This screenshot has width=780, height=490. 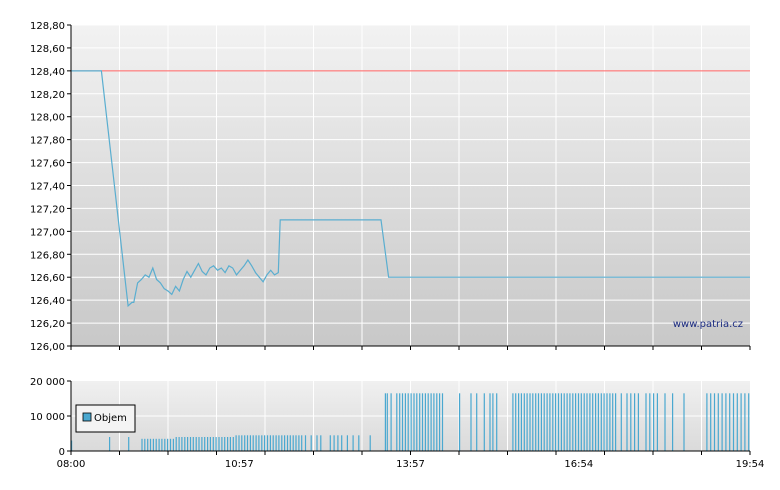 What do you see at coordinates (71, 464) in the screenshot?
I see `volume-x-tick-label: 08:00` at bounding box center [71, 464].